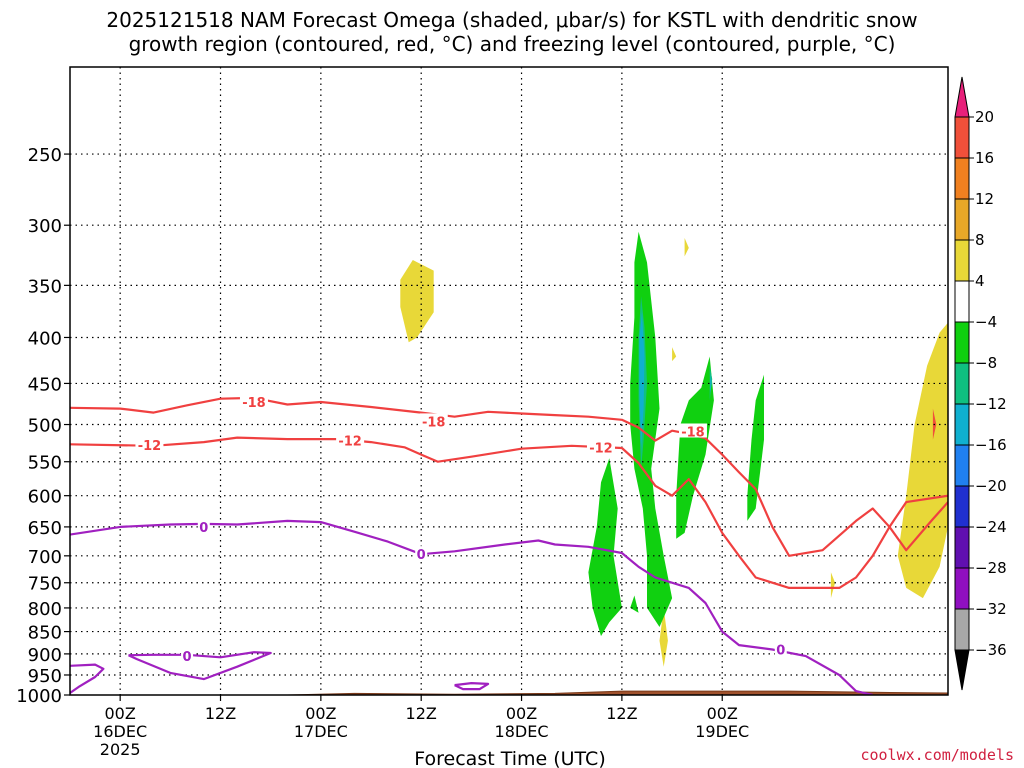 The width and height of the screenshot is (1024, 768). Describe the element at coordinates (509, 758) in the screenshot. I see `x-axis-label: Forecast Time (UTC)` at that location.